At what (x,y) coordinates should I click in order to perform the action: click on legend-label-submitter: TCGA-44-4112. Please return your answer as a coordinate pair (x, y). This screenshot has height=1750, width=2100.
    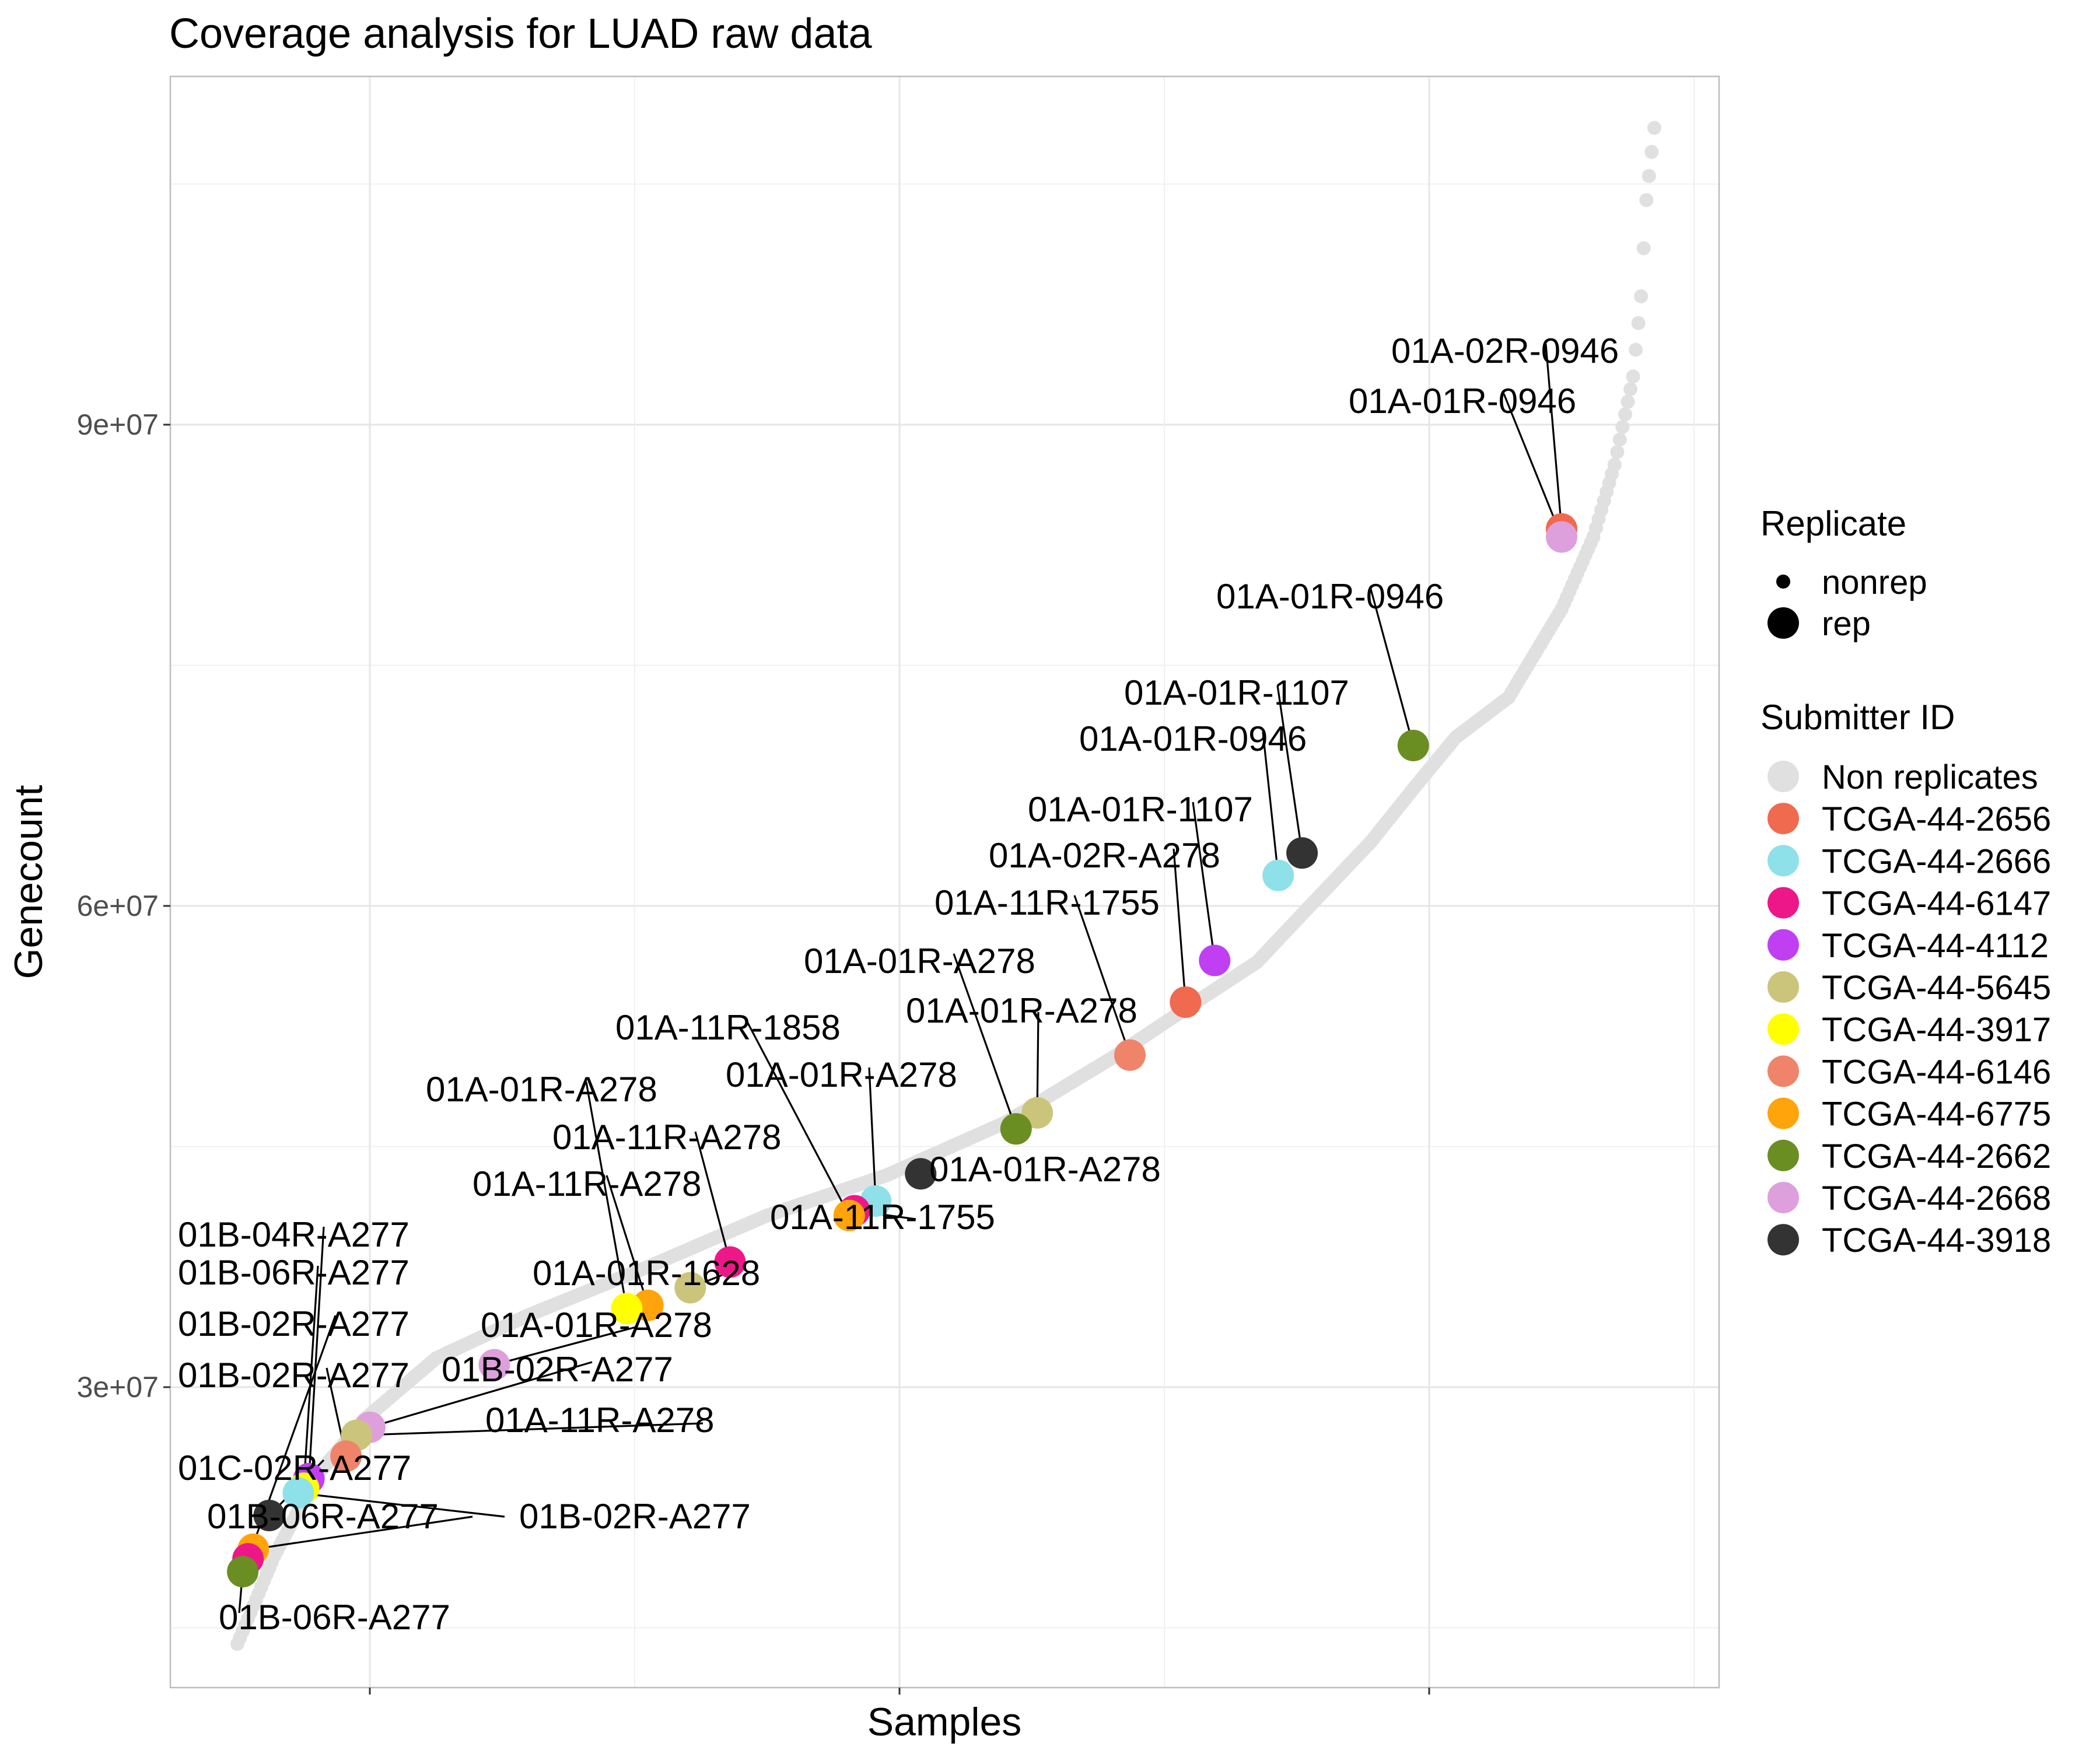
    Looking at the image, I should click on (1936, 946).